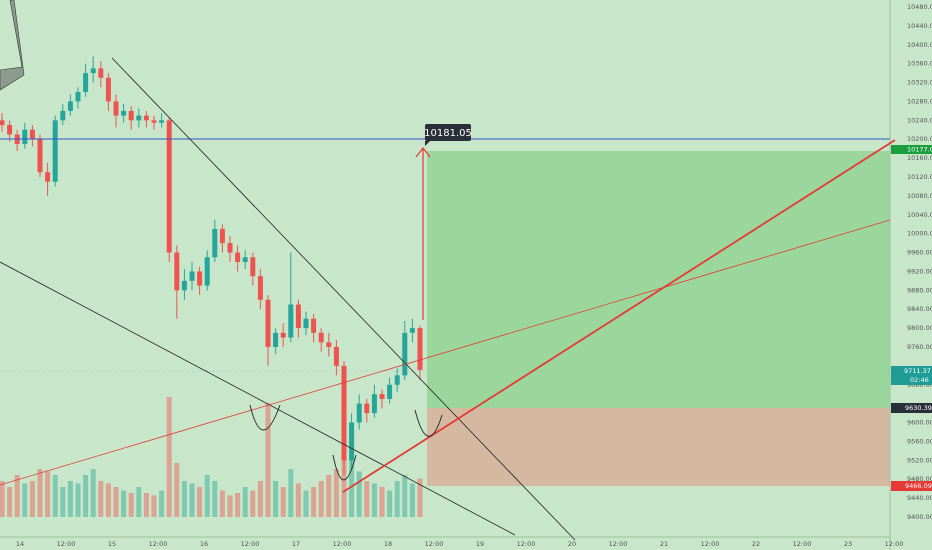  What do you see at coordinates (919, 517) in the screenshot?
I see `price-label: 9400.00` at bounding box center [919, 517].